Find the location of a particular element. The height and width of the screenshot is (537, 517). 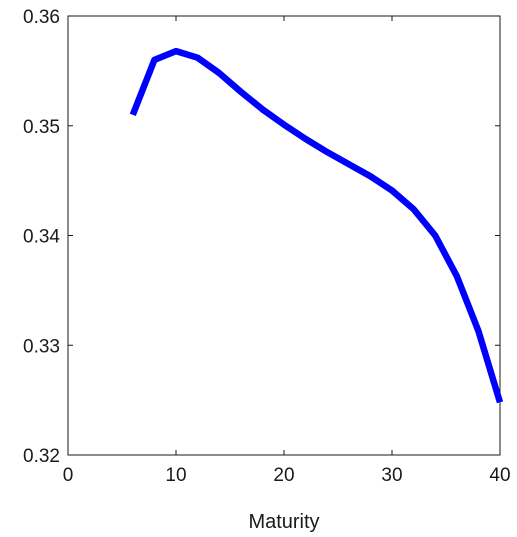

y-tick-label: 0.36 is located at coordinates (41, 17).